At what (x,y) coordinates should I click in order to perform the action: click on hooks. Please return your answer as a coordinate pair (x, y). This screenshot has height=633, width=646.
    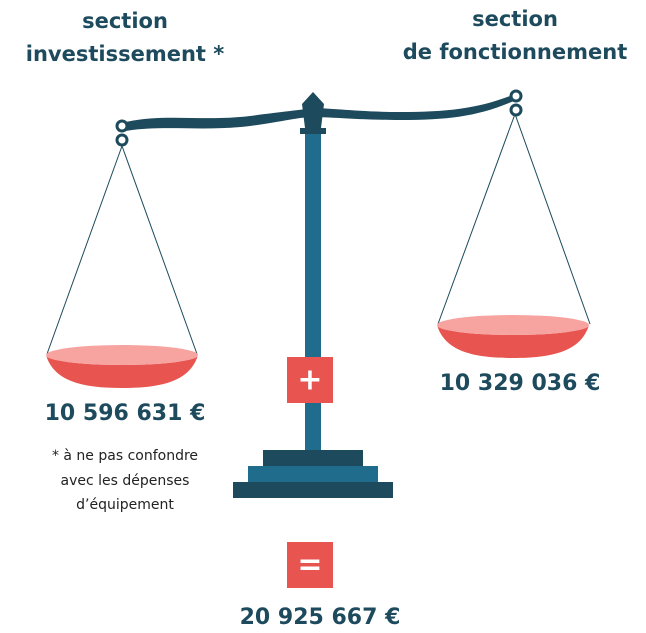
    Looking at the image, I should click on (319, 118).